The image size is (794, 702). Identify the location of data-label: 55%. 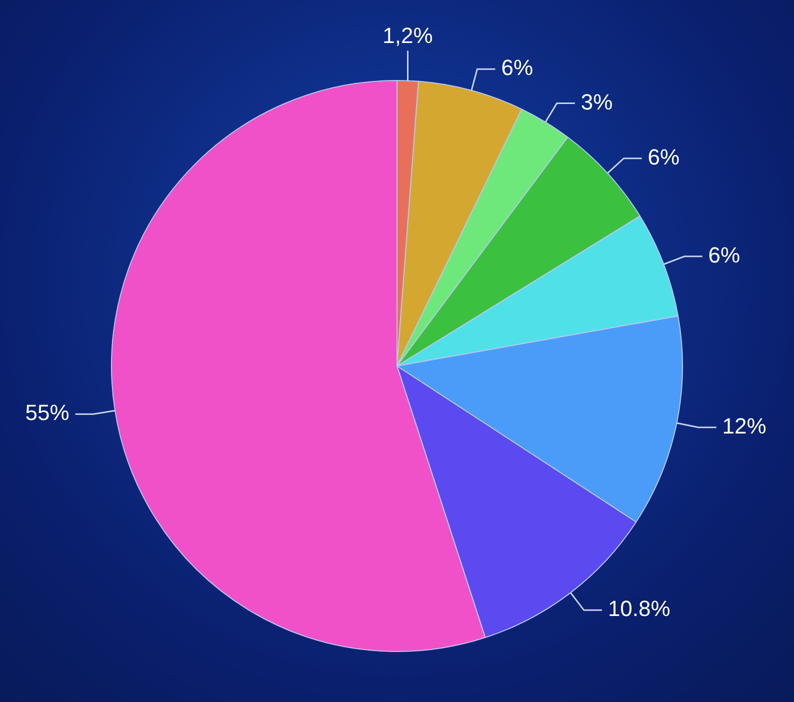
(47, 413).